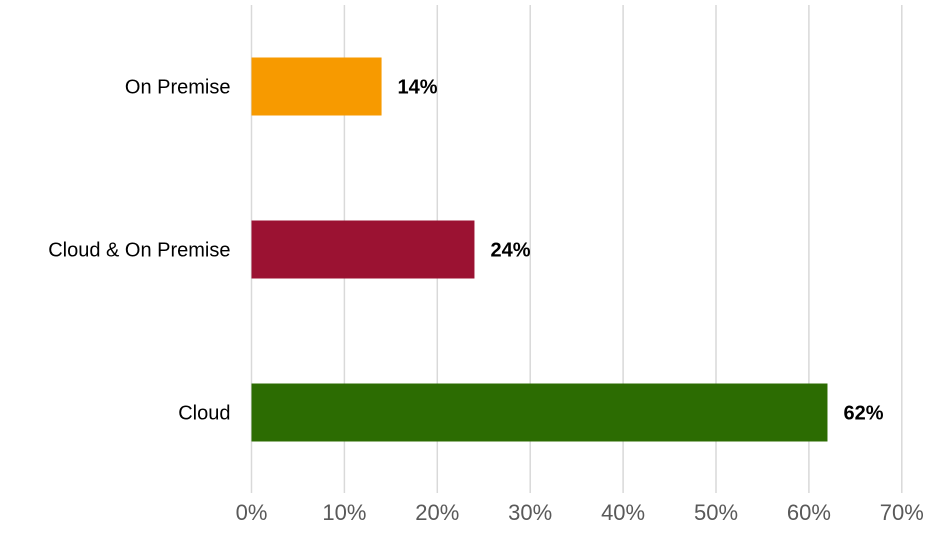  I want to click on data-label: 62%, so click(863, 414).